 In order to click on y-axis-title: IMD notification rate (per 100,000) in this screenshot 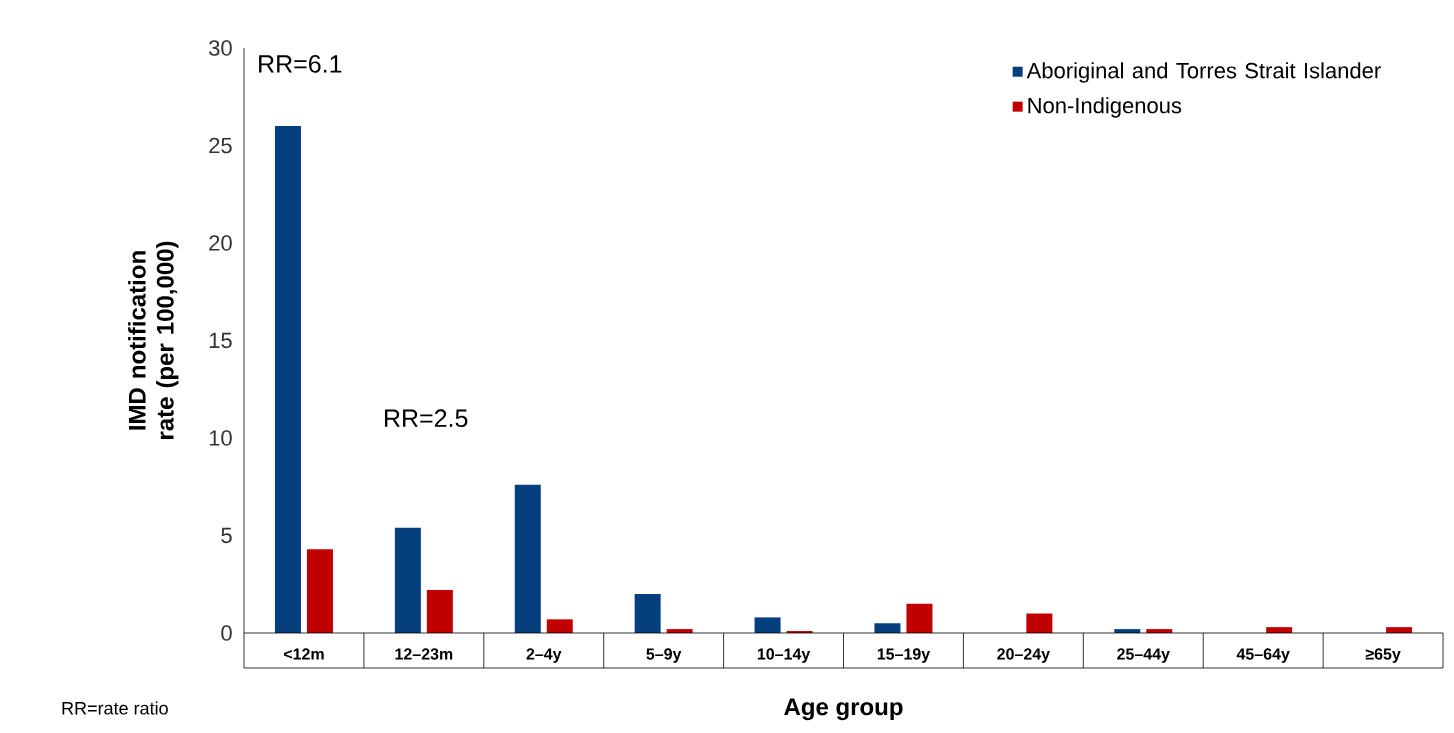, I will do `click(153, 340)`.